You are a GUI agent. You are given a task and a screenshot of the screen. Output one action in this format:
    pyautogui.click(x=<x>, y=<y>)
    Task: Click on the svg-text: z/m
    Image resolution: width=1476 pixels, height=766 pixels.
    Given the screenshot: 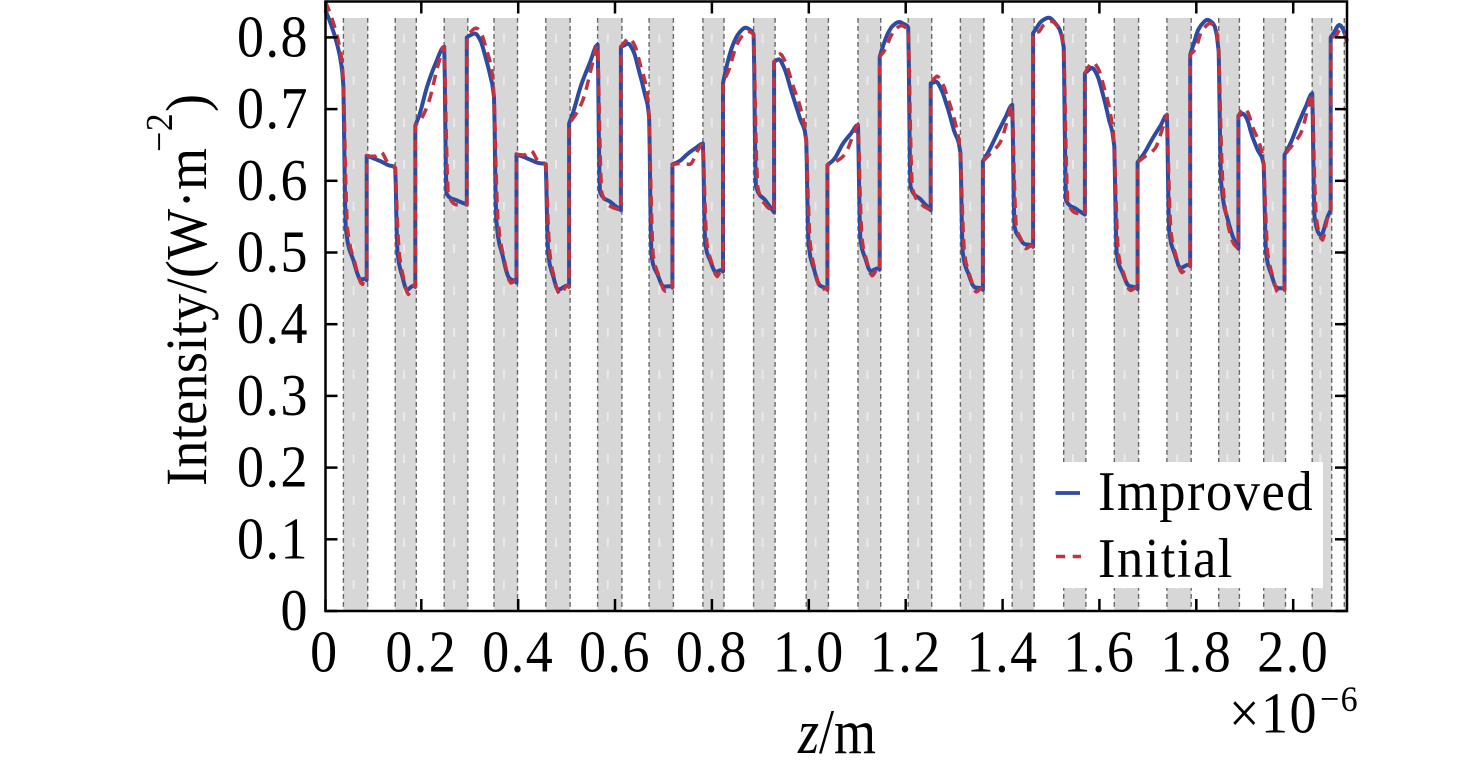 What is the action you would take?
    pyautogui.click(x=836, y=731)
    